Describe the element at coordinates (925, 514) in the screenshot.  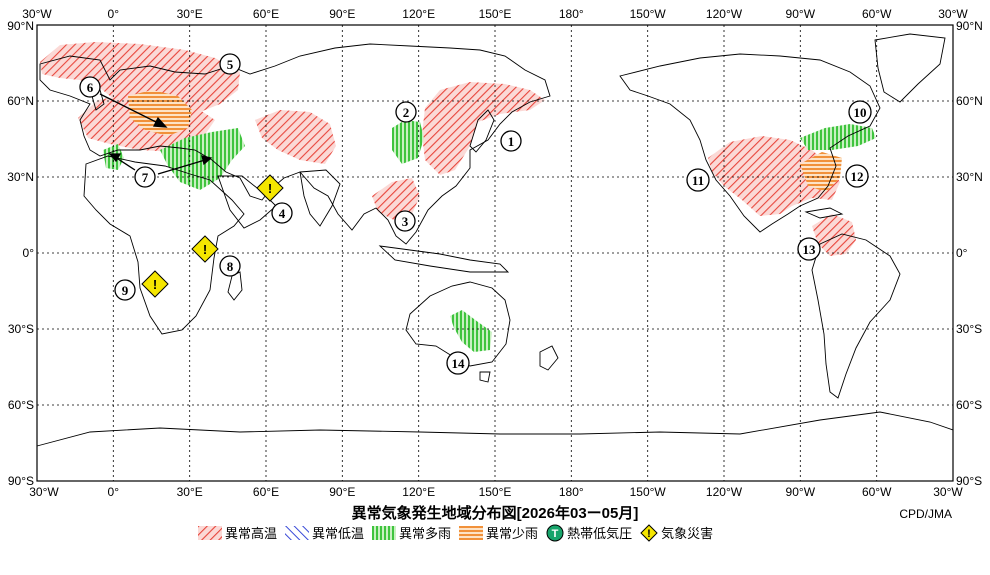
I see `credit-label: CPD/JMA` at that location.